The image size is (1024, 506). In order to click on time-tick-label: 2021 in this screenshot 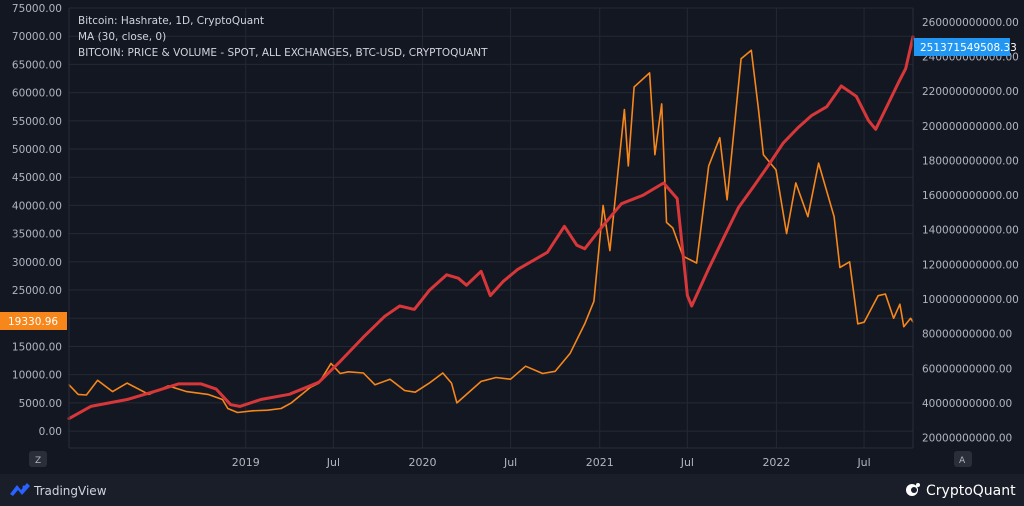, I will do `click(600, 462)`.